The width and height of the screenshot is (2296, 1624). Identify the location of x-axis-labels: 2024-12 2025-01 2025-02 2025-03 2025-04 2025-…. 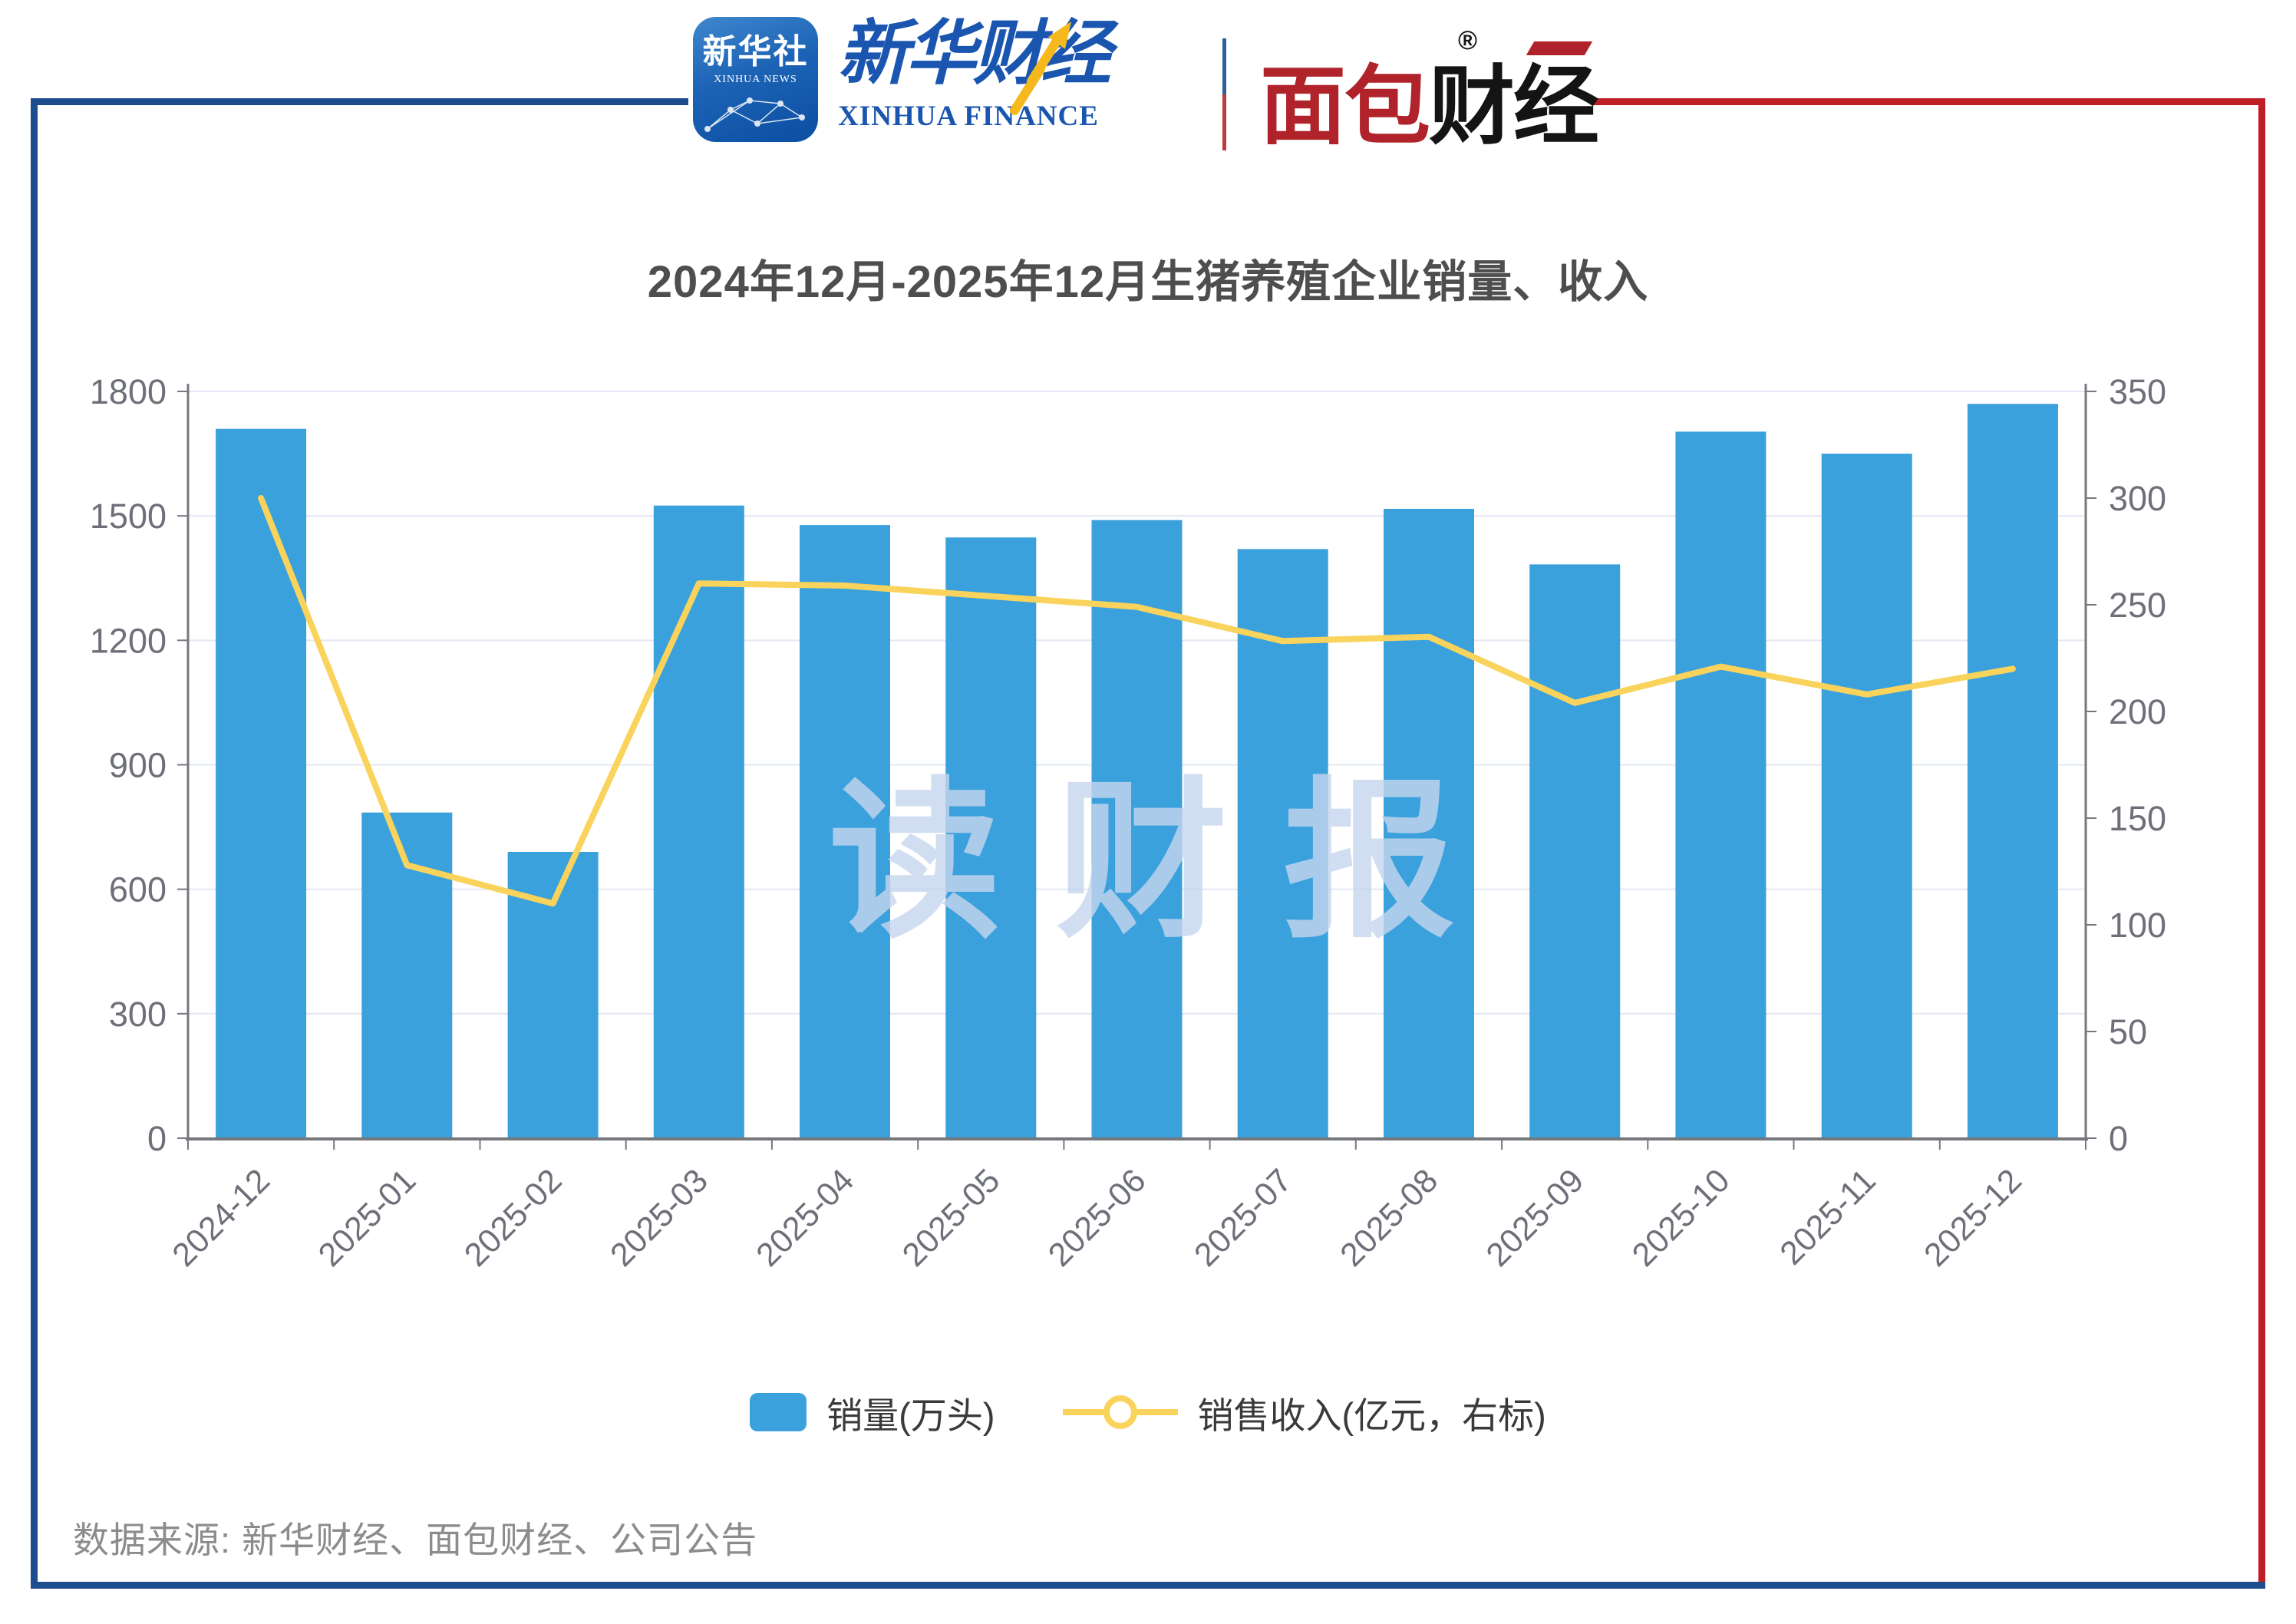
(1097, 1218).